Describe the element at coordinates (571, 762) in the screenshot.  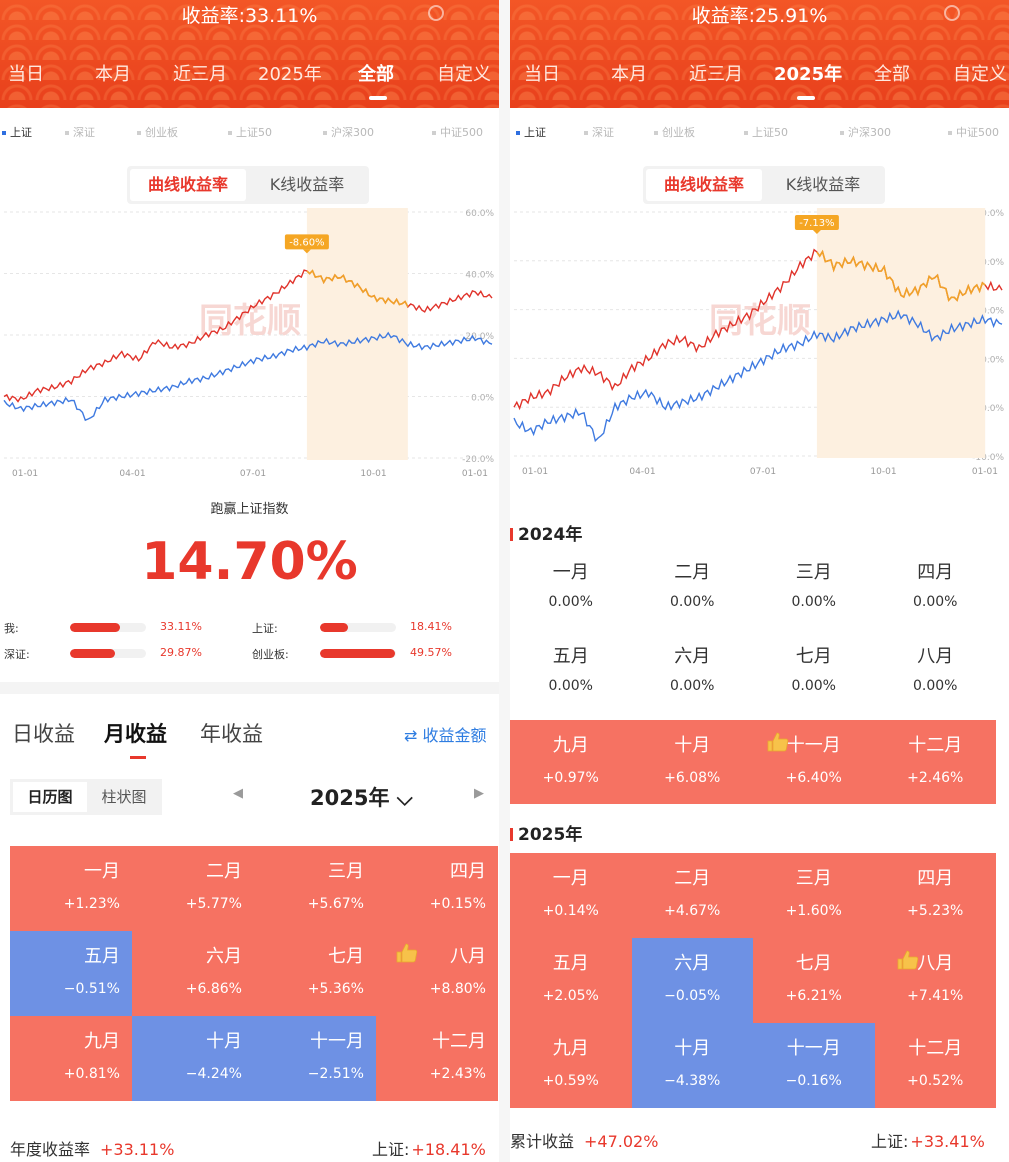
I see `month-cell: 九月 +0.97%` at that location.